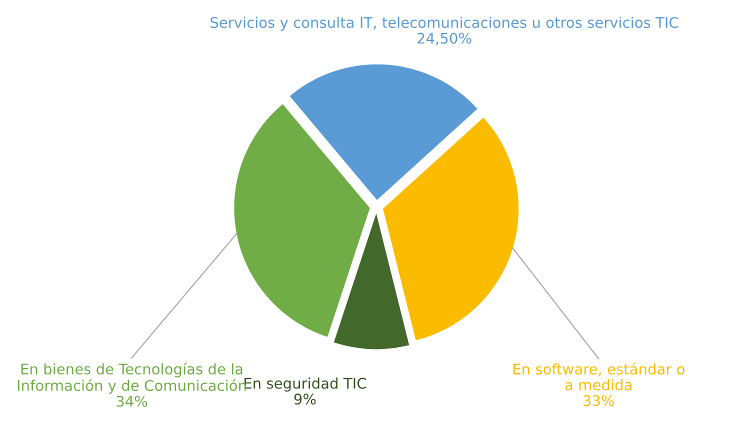  Describe the element at coordinates (305, 399) in the screenshot. I see `data-label: 9%` at that location.